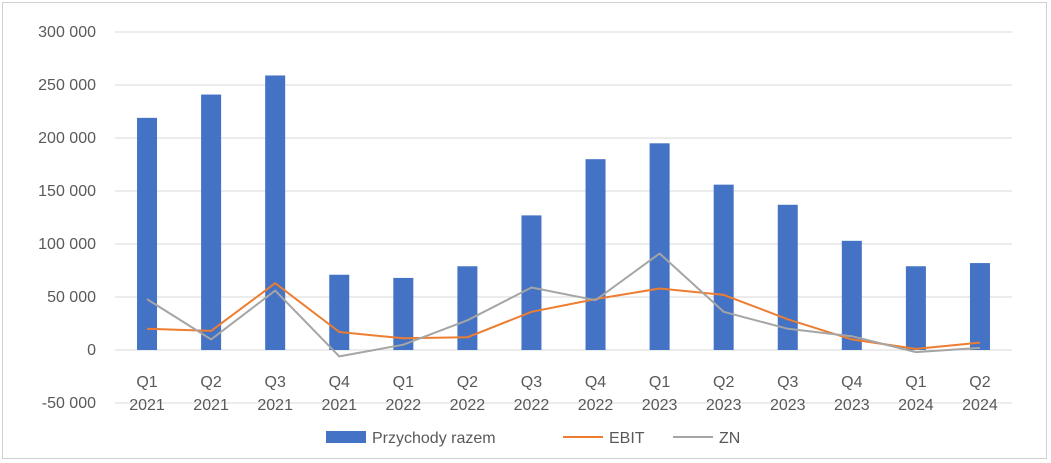 This screenshot has height=463, width=1051. What do you see at coordinates (563, 316) in the screenshot?
I see `series-line-ebit` at bounding box center [563, 316].